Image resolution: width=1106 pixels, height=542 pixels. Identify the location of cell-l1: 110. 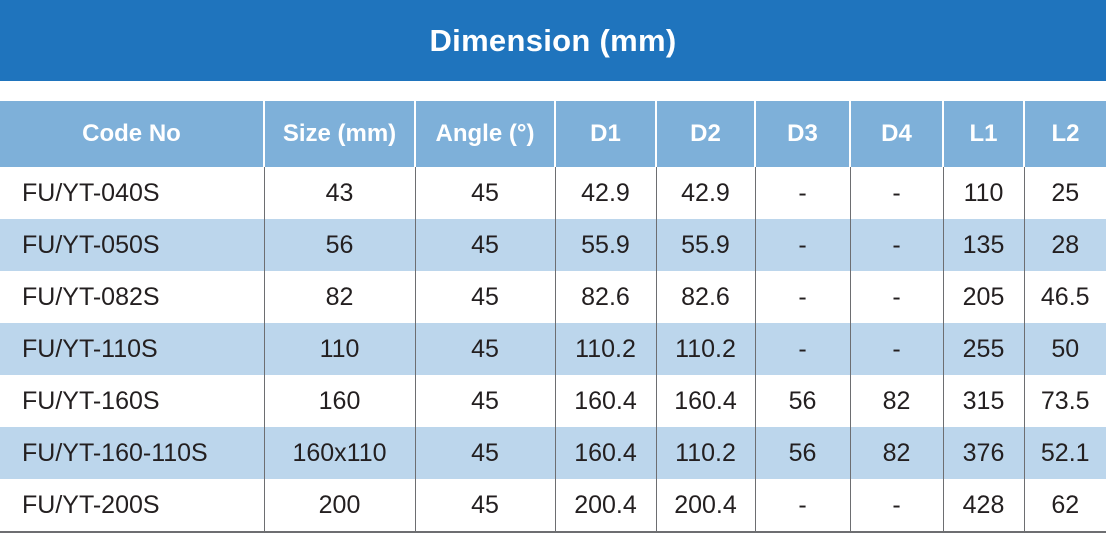
(983, 193).